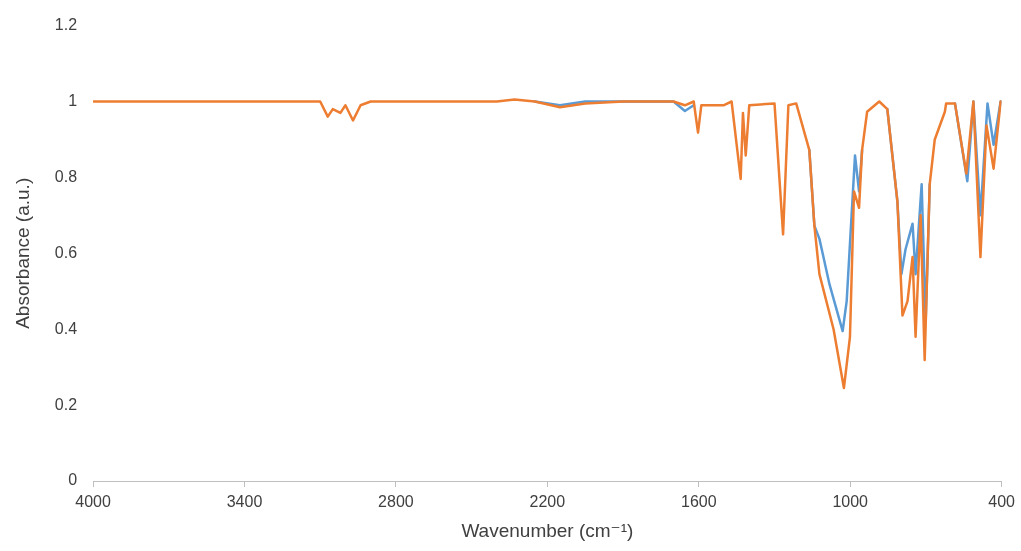  Describe the element at coordinates (93, 502) in the screenshot. I see `x-tick-label: 4000` at that location.